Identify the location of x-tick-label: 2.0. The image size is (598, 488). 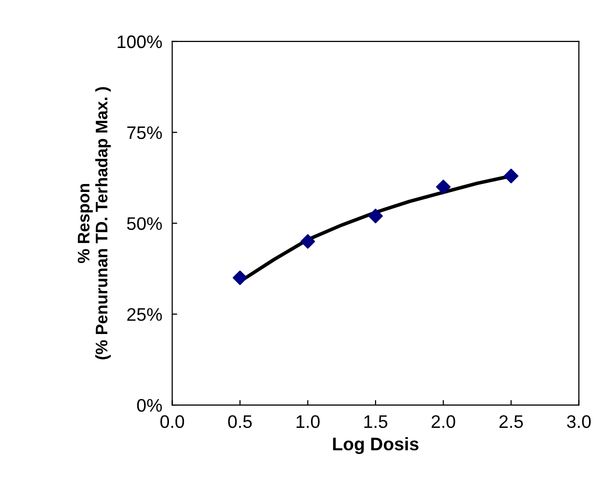
(444, 421).